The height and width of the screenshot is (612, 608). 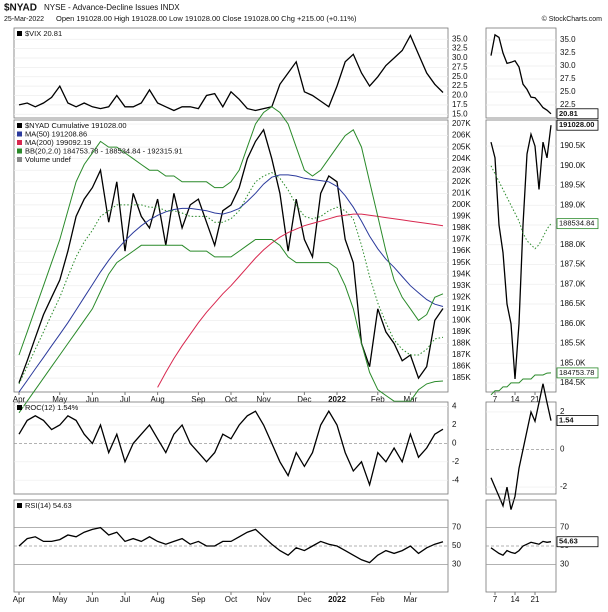 I want to click on y-tick-label: 189.0K, so click(x=573, y=204).